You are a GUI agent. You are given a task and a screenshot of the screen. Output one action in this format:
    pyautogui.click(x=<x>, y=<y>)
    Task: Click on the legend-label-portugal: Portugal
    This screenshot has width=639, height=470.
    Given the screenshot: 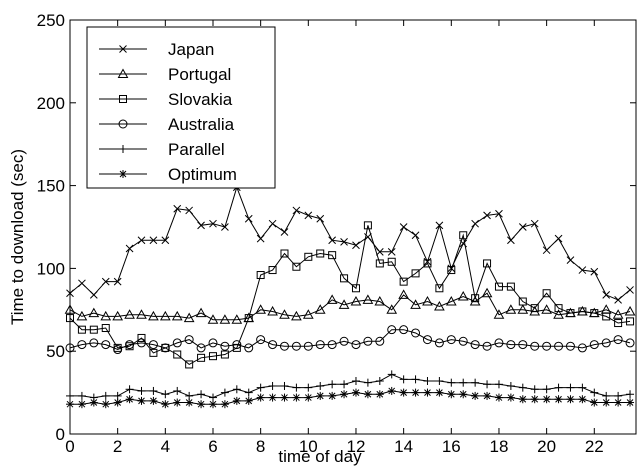 What is the action you would take?
    pyautogui.click(x=199, y=74)
    